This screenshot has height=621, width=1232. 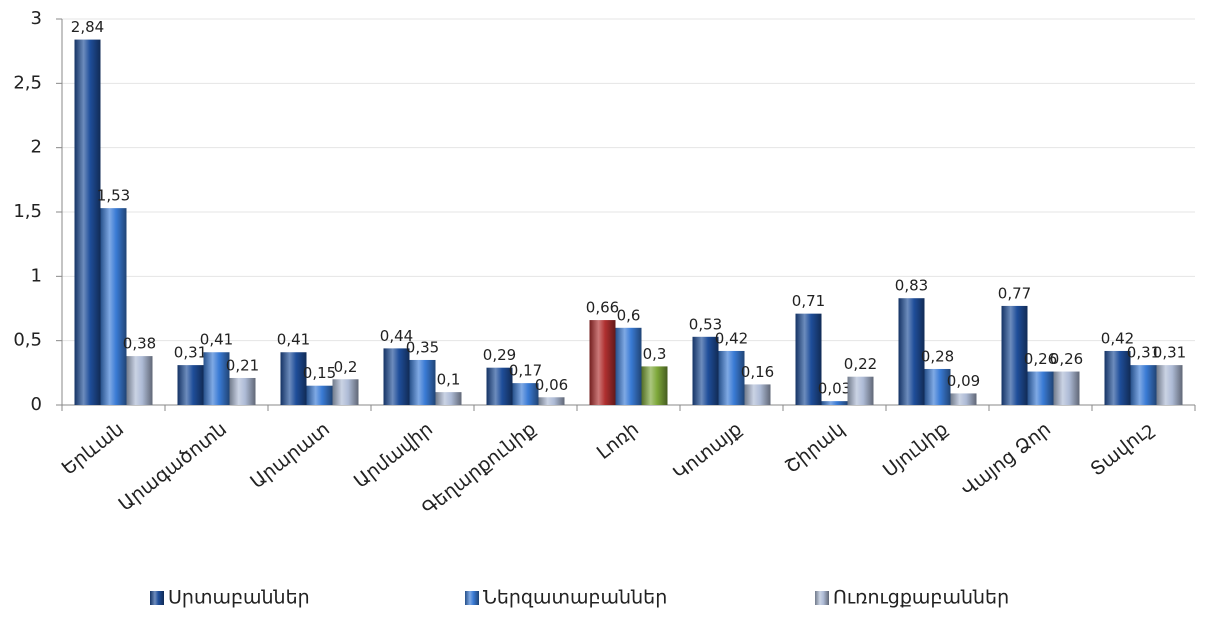 I want to click on value-label: 0,22, so click(x=860, y=364).